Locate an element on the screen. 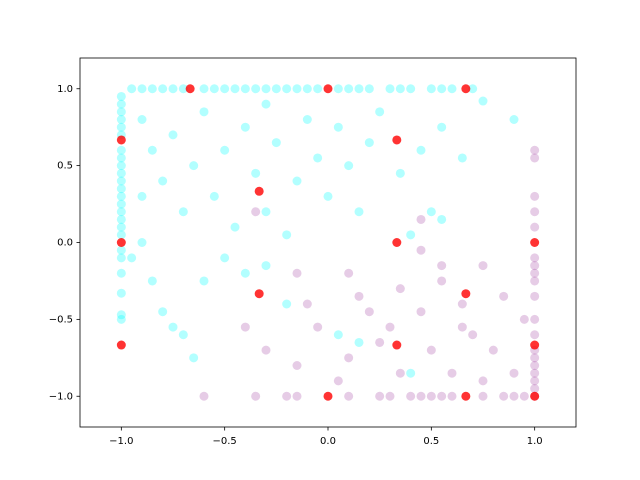 This screenshot has height=480, width=640. y-tick-label: −1.0 is located at coordinates (61, 396).